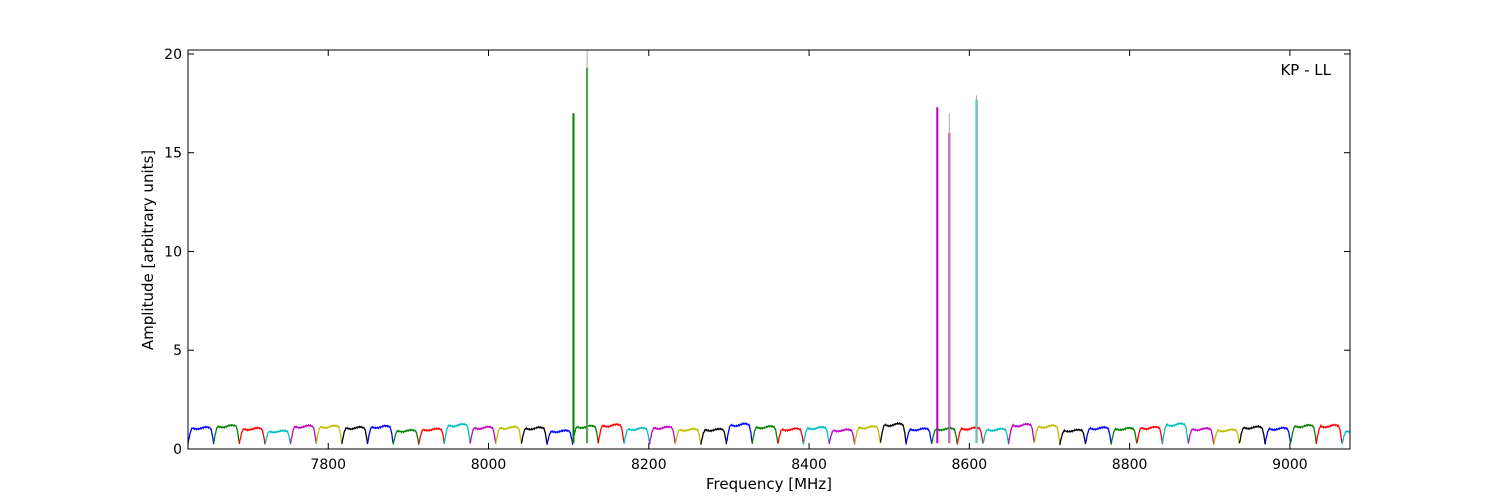 Image resolution: width=1500 pixels, height=500 pixels. I want to click on chart-annotation: KP - LL, so click(1305, 70).